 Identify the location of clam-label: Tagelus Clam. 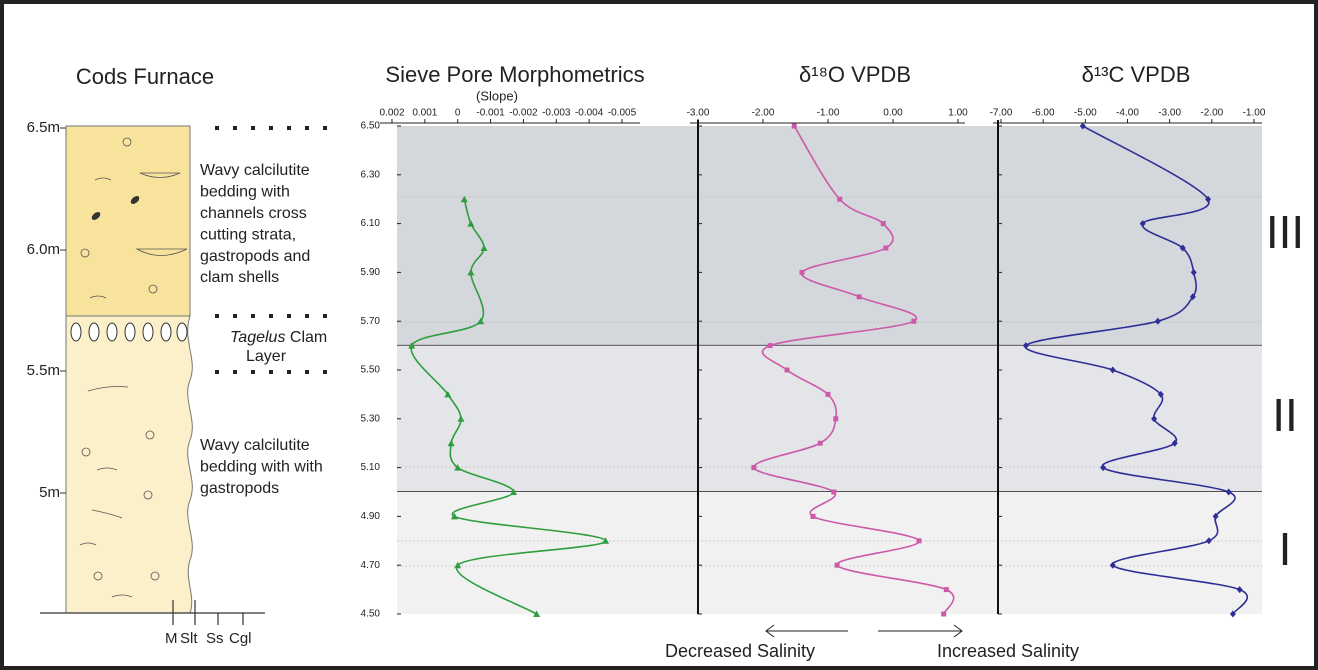
(278, 337).